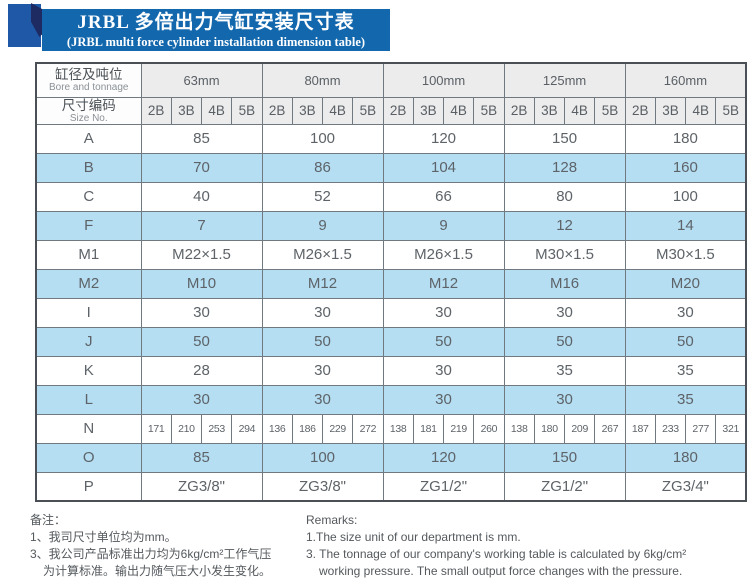 The width and height of the screenshot is (750, 585). Describe the element at coordinates (151, 554) in the screenshot. I see `remarks-zh-line: 3、我公司产品标准出力均为6kg/cm²工作气压` at that location.